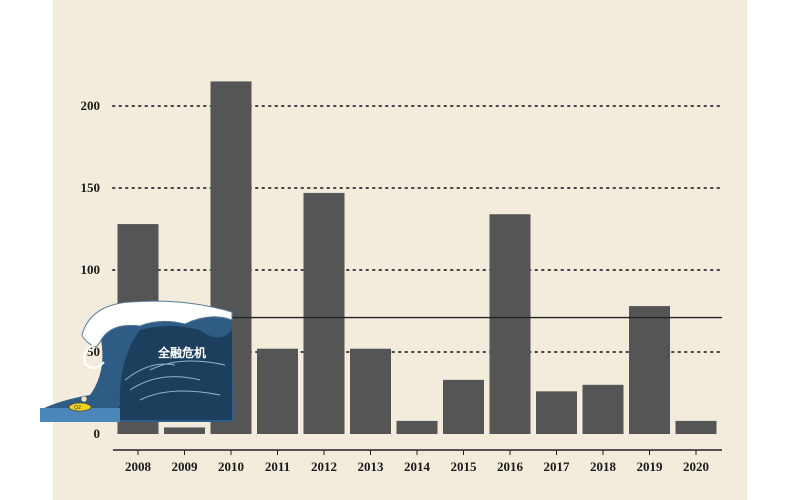 This screenshot has width=801, height=500. What do you see at coordinates (649, 370) in the screenshot?
I see `bar-2019` at bounding box center [649, 370].